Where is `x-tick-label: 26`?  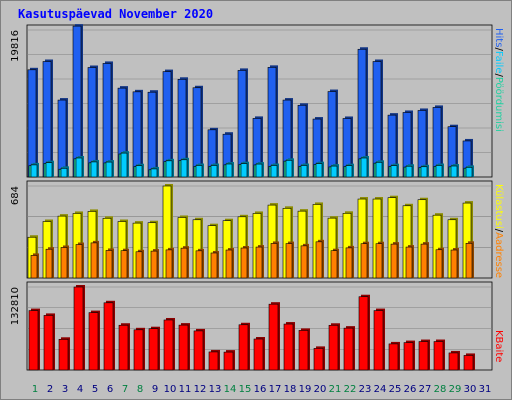
x-tick-label: 26 is located at coordinates (410, 389).